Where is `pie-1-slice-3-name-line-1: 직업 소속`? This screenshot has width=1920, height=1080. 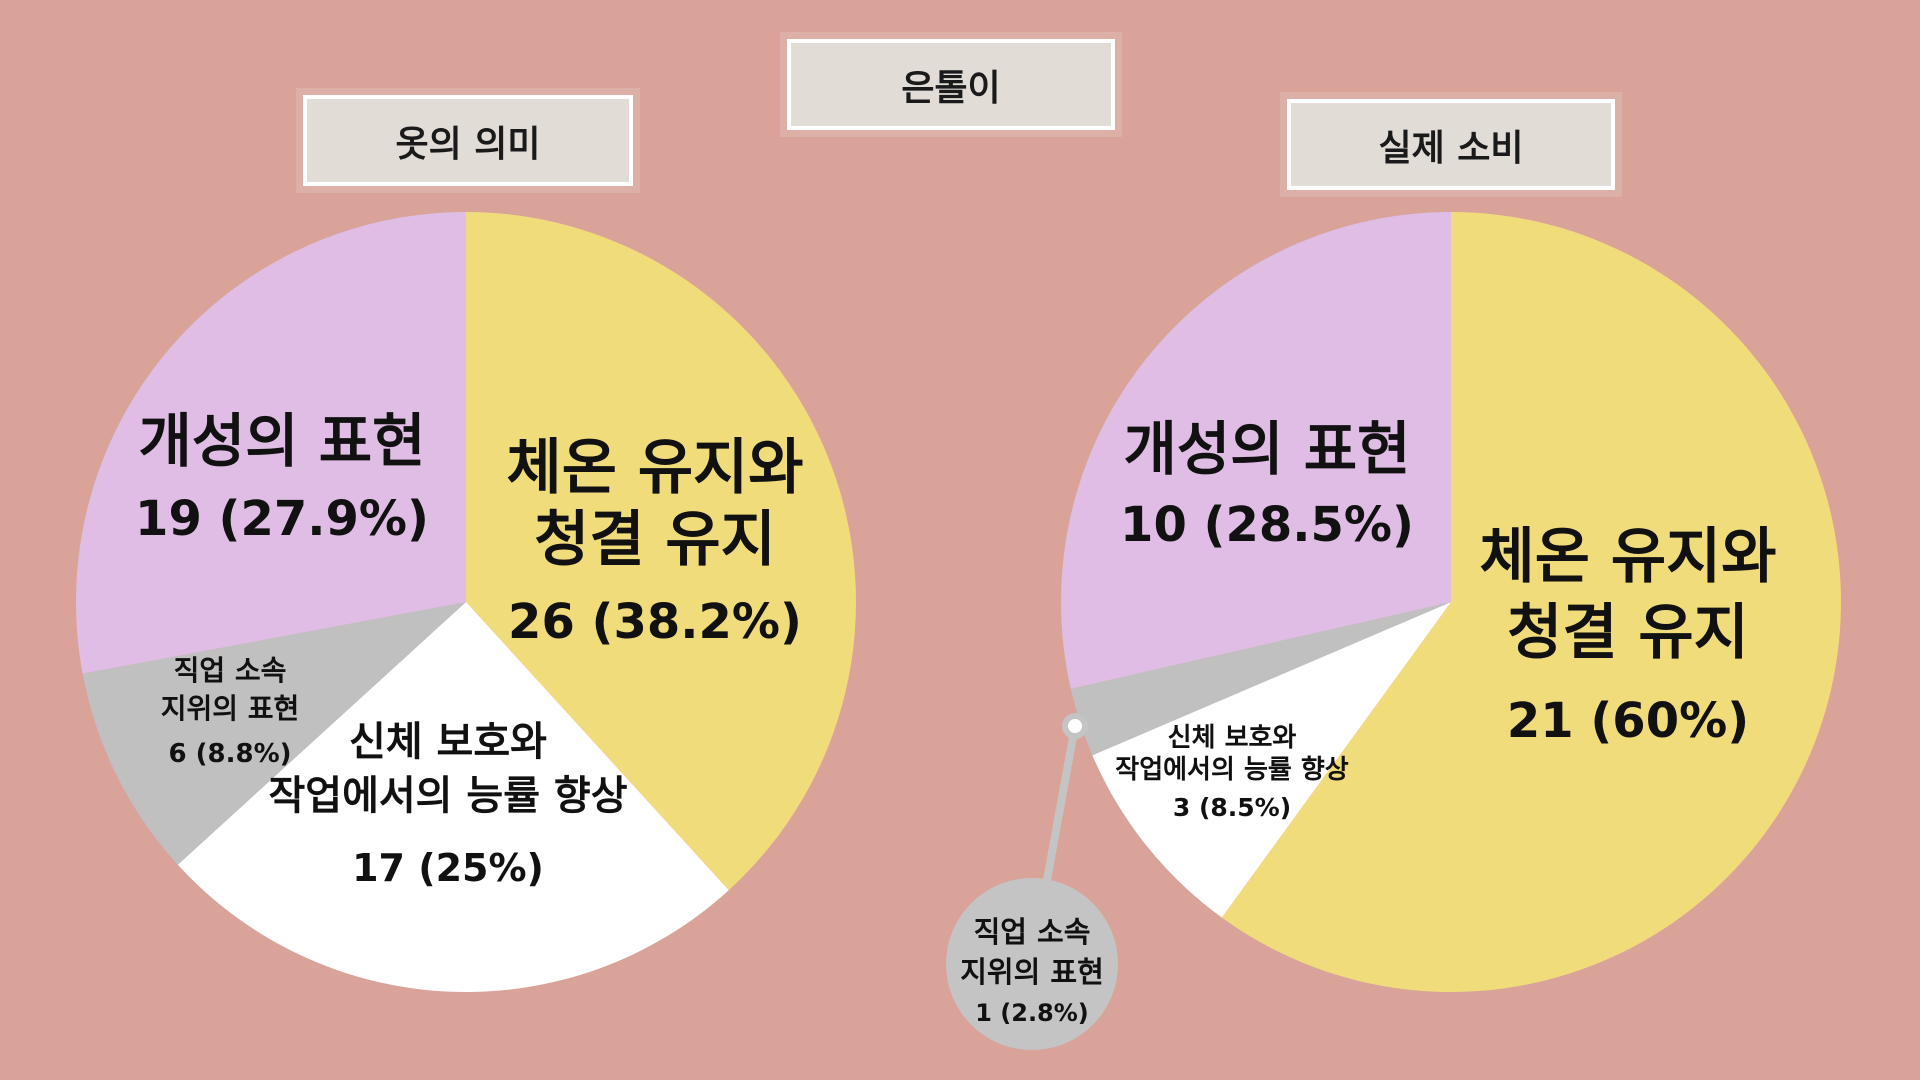
pie-1-slice-3-name-line-1: 직업 소속 is located at coordinates (230, 670).